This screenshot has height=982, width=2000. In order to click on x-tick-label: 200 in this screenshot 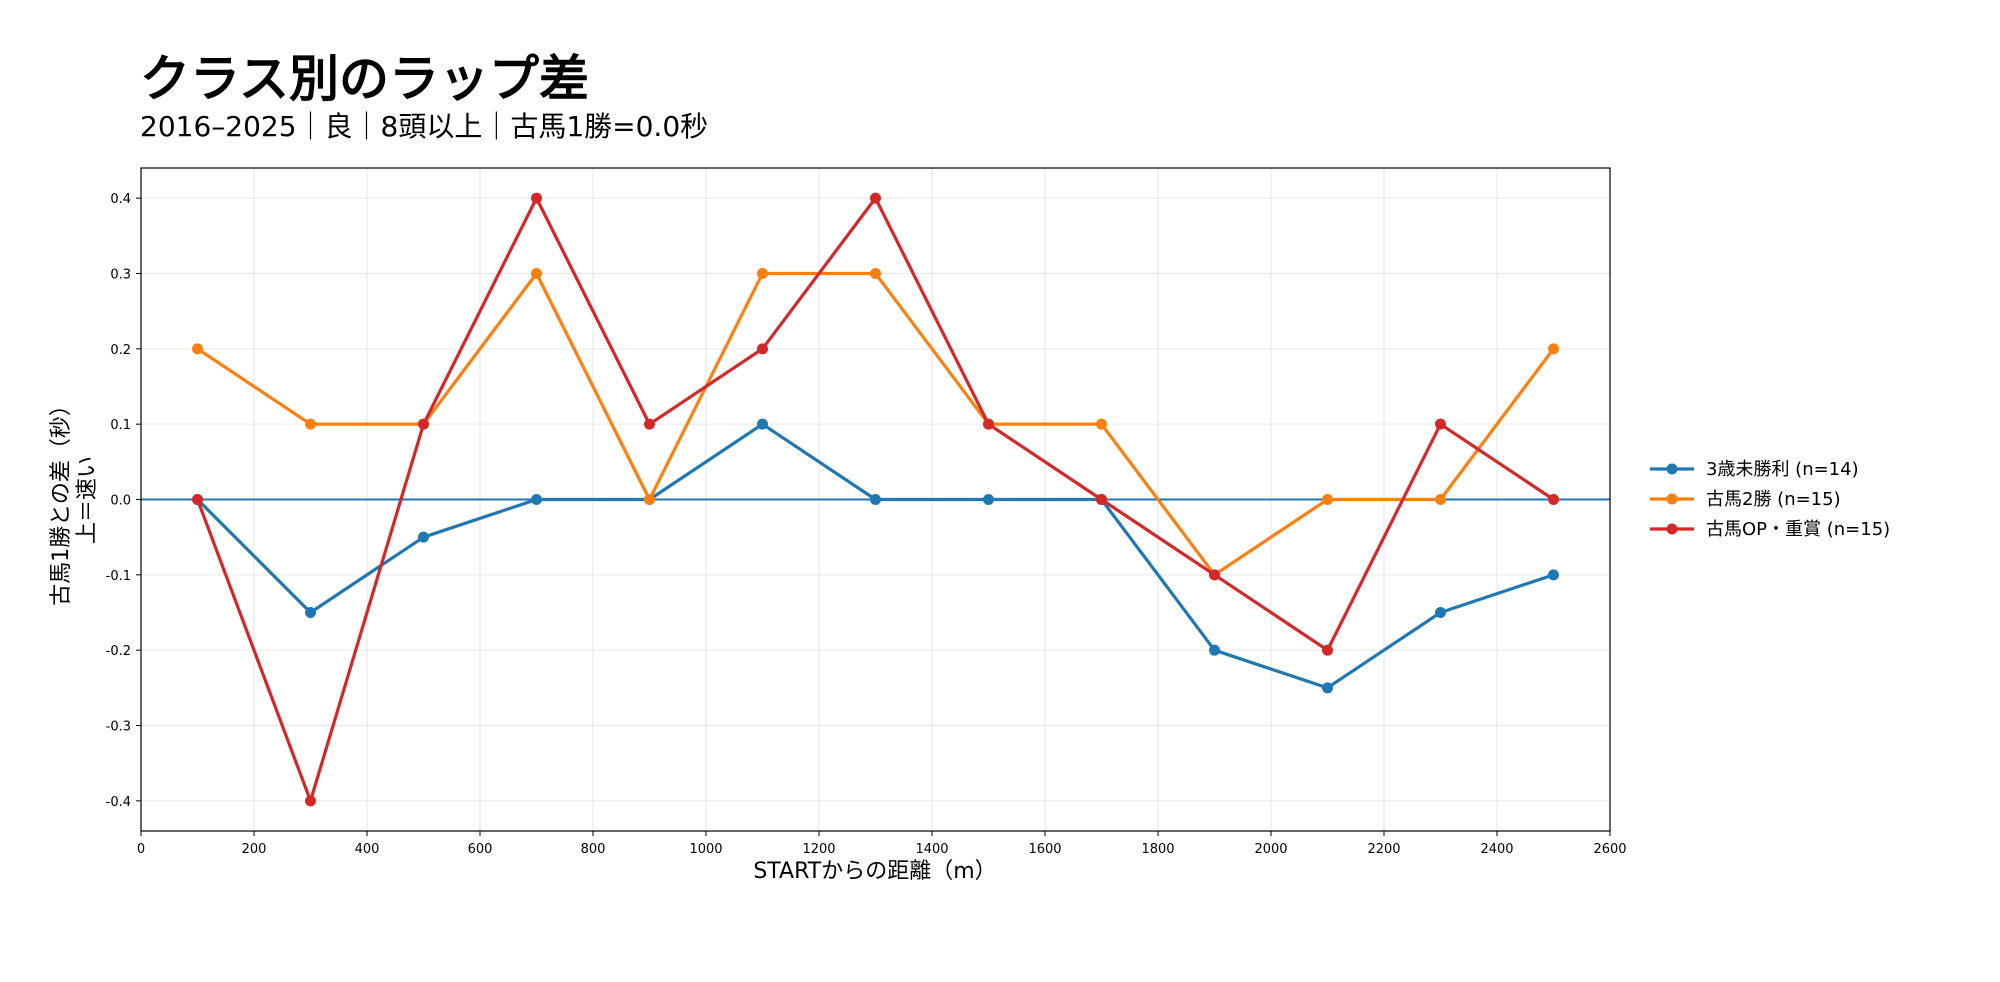, I will do `click(254, 849)`.